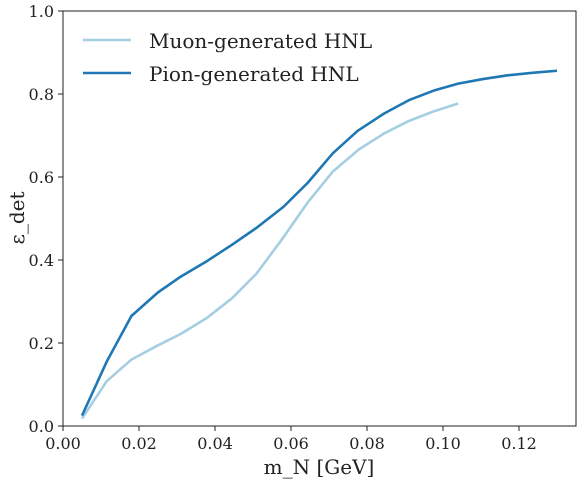  I want to click on legend-label-muon: Muon-generated HNL, so click(260, 41).